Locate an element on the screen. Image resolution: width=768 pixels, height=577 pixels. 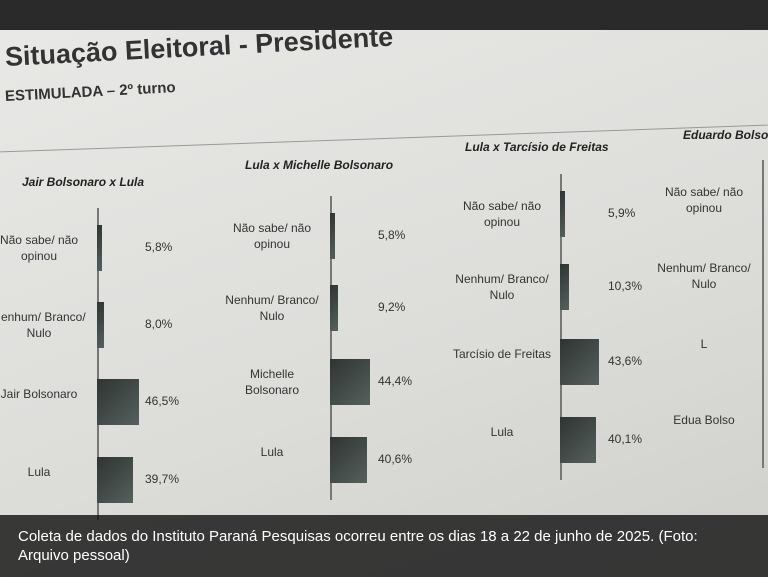
value-label: 44,4% is located at coordinates (395, 381).